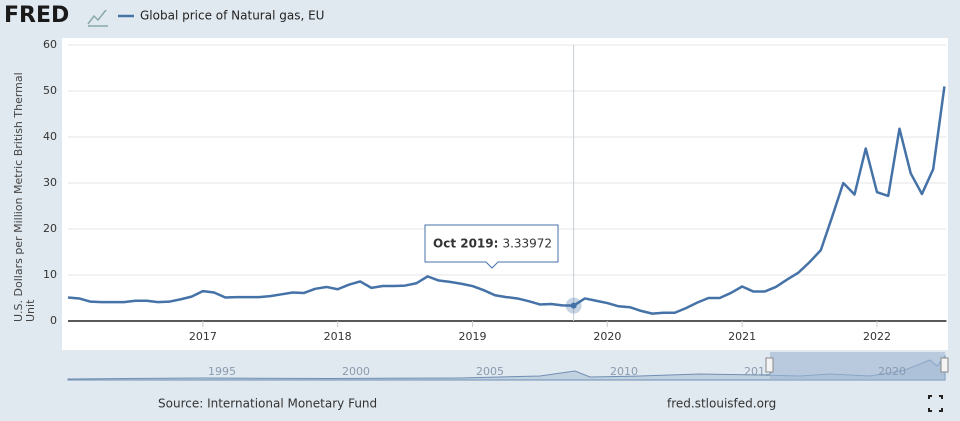 The image size is (960, 421). I want to click on navigator, so click(508, 366).